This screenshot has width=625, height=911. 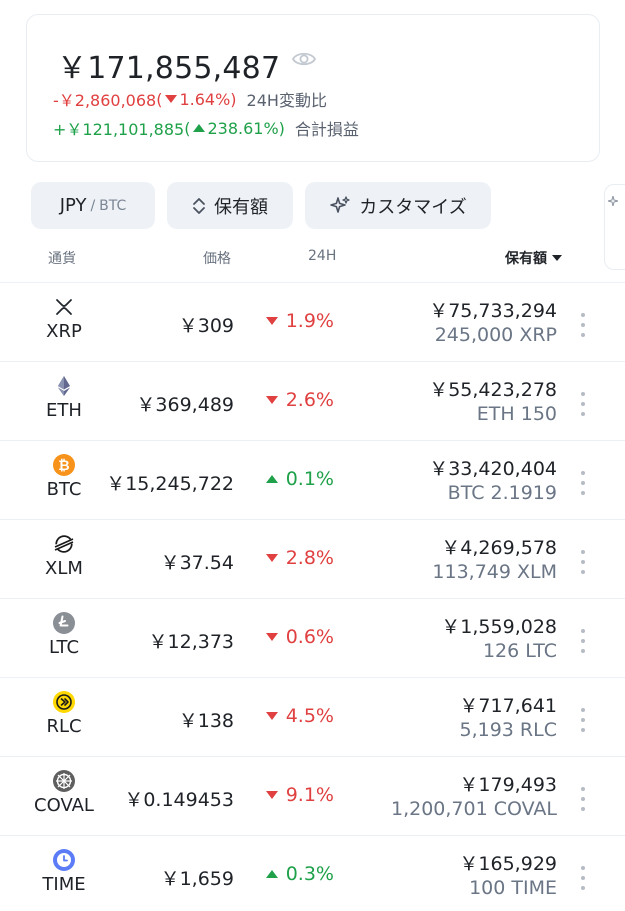 I want to click on asset-row-rlc: RLC ￥138 4.5% ￥717,641 5,193 RLC, so click(x=312, y=716).